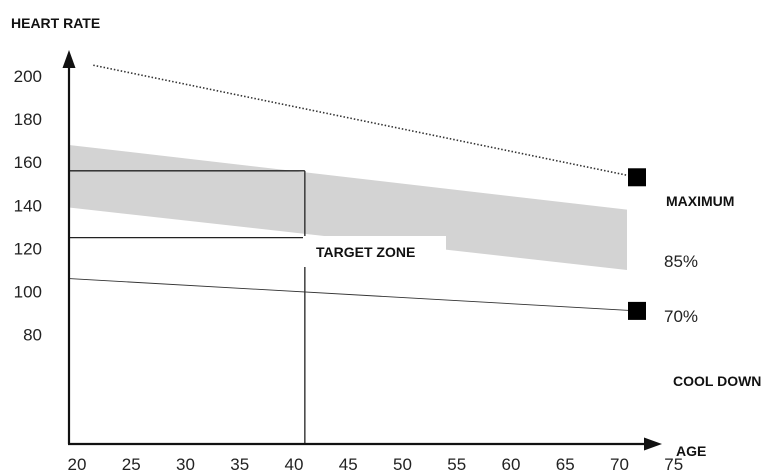 The height and width of the screenshot is (472, 777). What do you see at coordinates (673, 463) in the screenshot?
I see `x-tick-label-75: 75` at bounding box center [673, 463].